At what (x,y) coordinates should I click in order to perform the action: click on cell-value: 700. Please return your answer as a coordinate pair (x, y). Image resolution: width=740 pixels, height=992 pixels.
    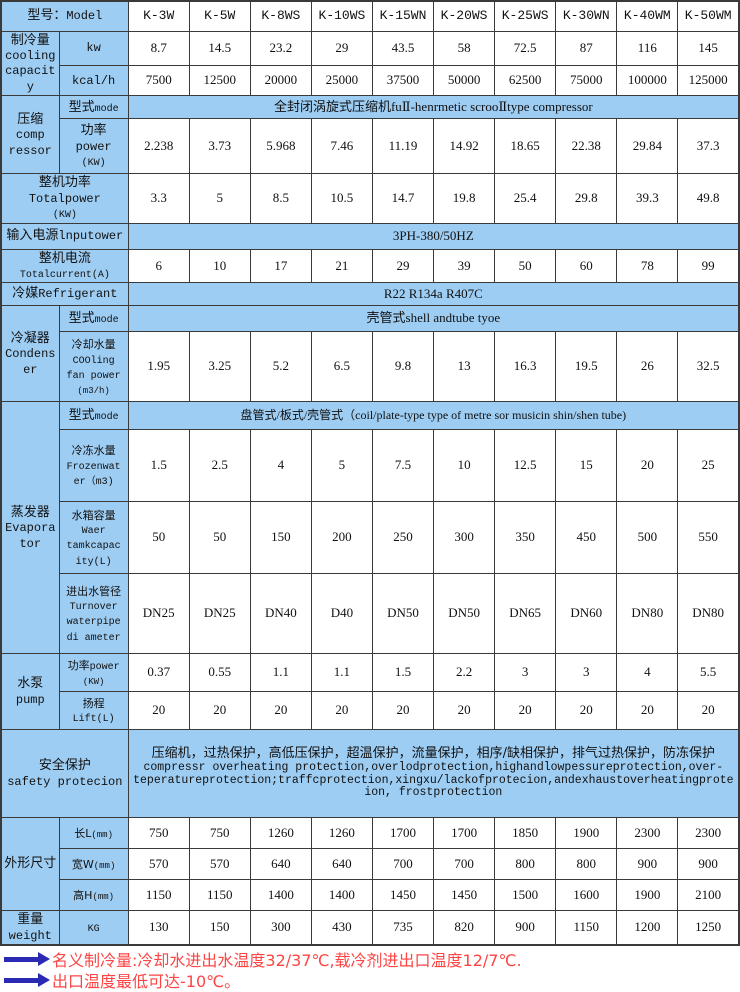
    Looking at the image, I should click on (403, 864).